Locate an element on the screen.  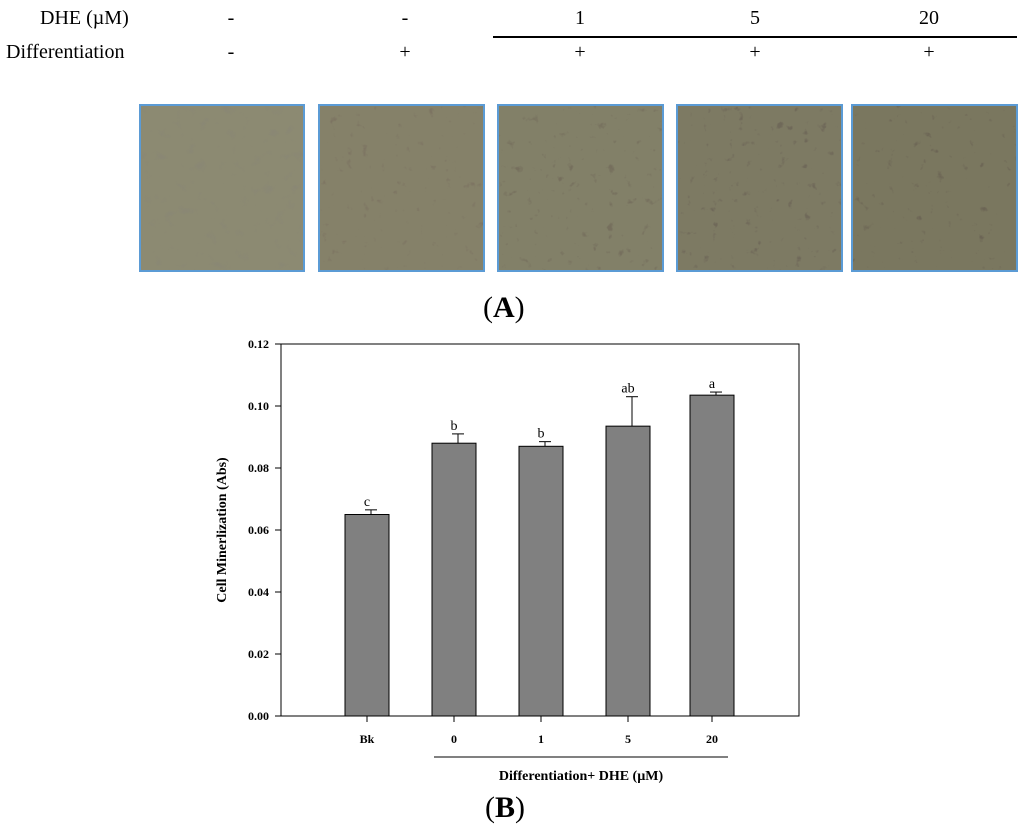
x-tick-label: 1 is located at coordinates (541, 739).